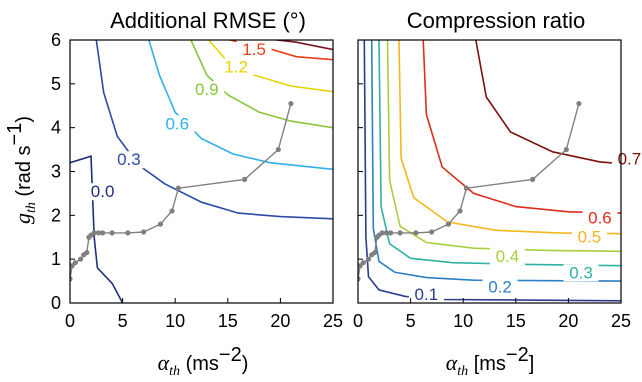 This screenshot has width=642, height=382. I want to click on rmse-contour-label-text: 0.3, so click(129, 159).